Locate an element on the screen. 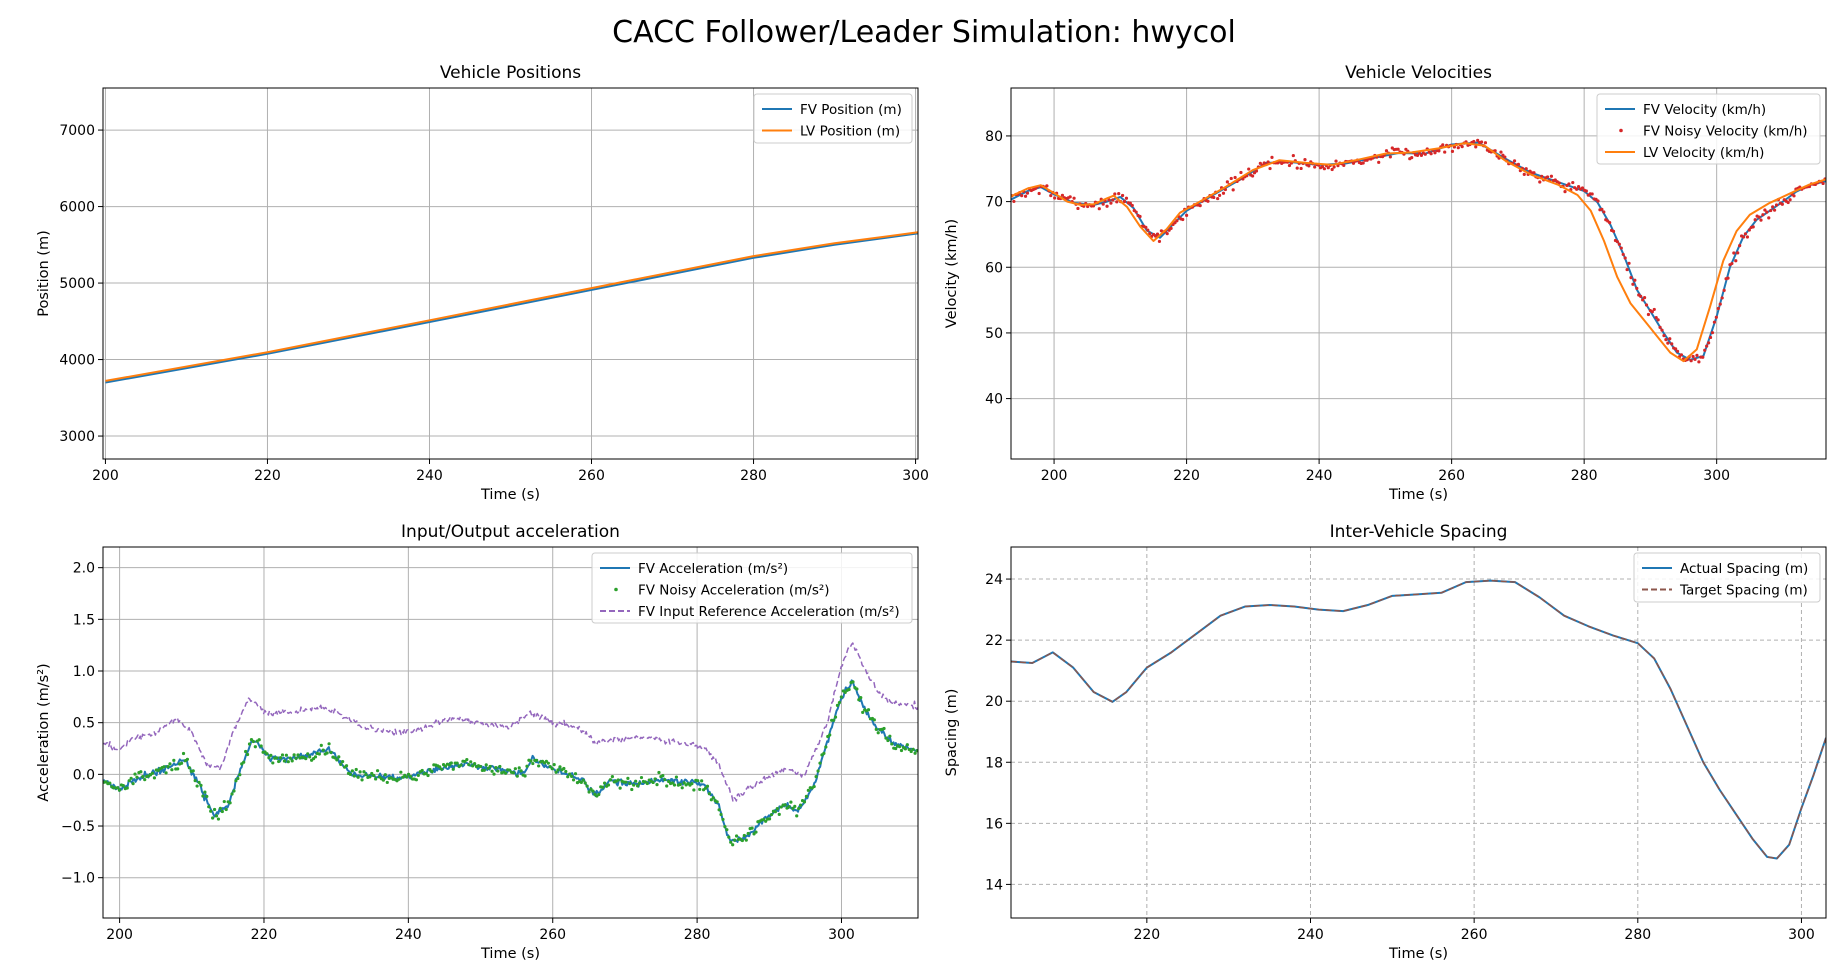  legend-marker is located at coordinates (1621, 130).